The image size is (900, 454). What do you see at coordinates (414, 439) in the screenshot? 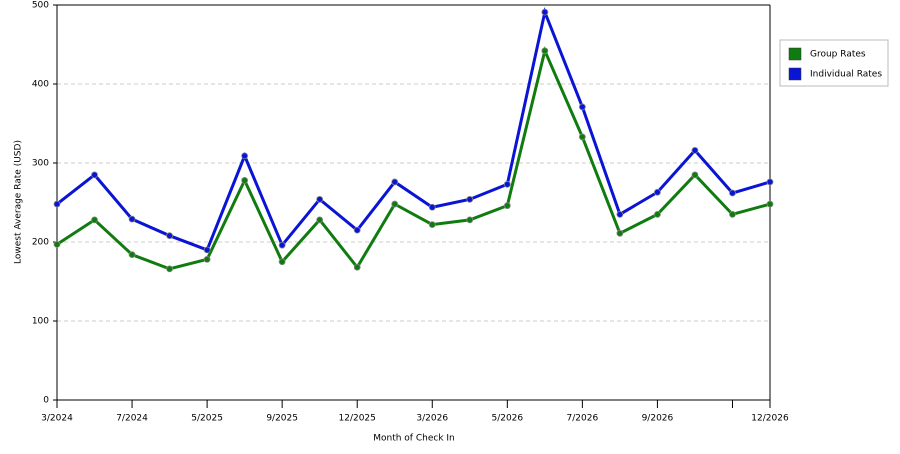
I see `x-axis-label: Month of Check In` at bounding box center [414, 439].